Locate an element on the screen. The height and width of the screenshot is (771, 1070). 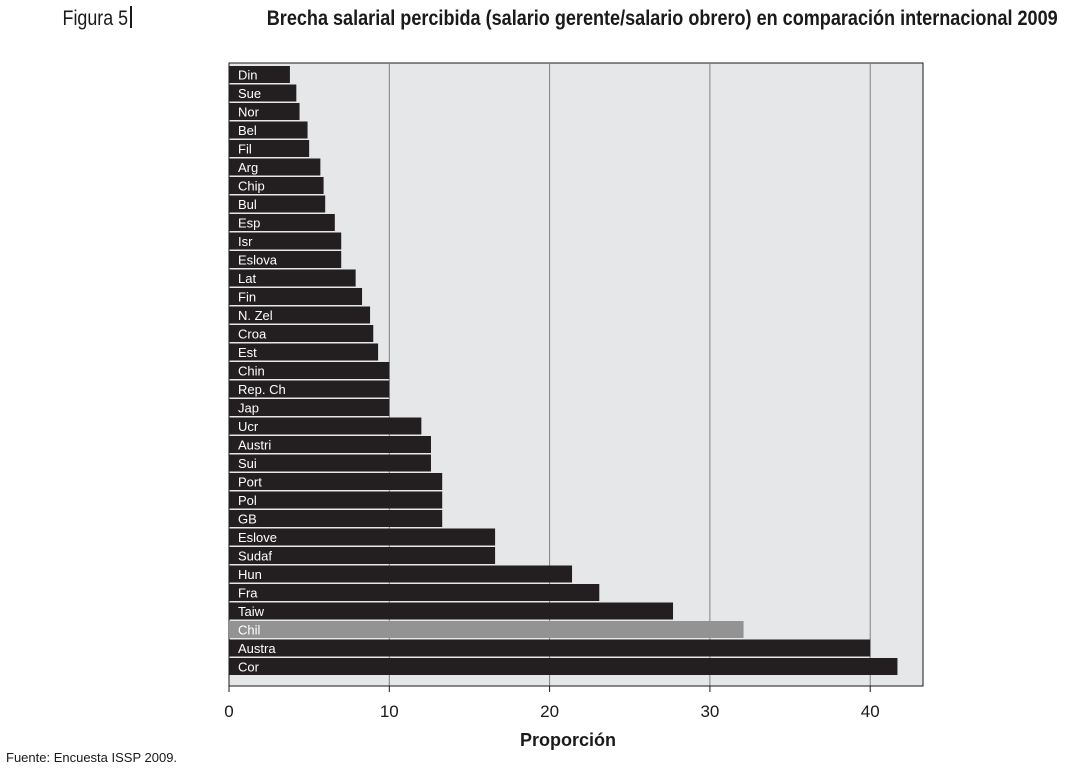
x-tick-label-1: 10 is located at coordinates (389, 711).